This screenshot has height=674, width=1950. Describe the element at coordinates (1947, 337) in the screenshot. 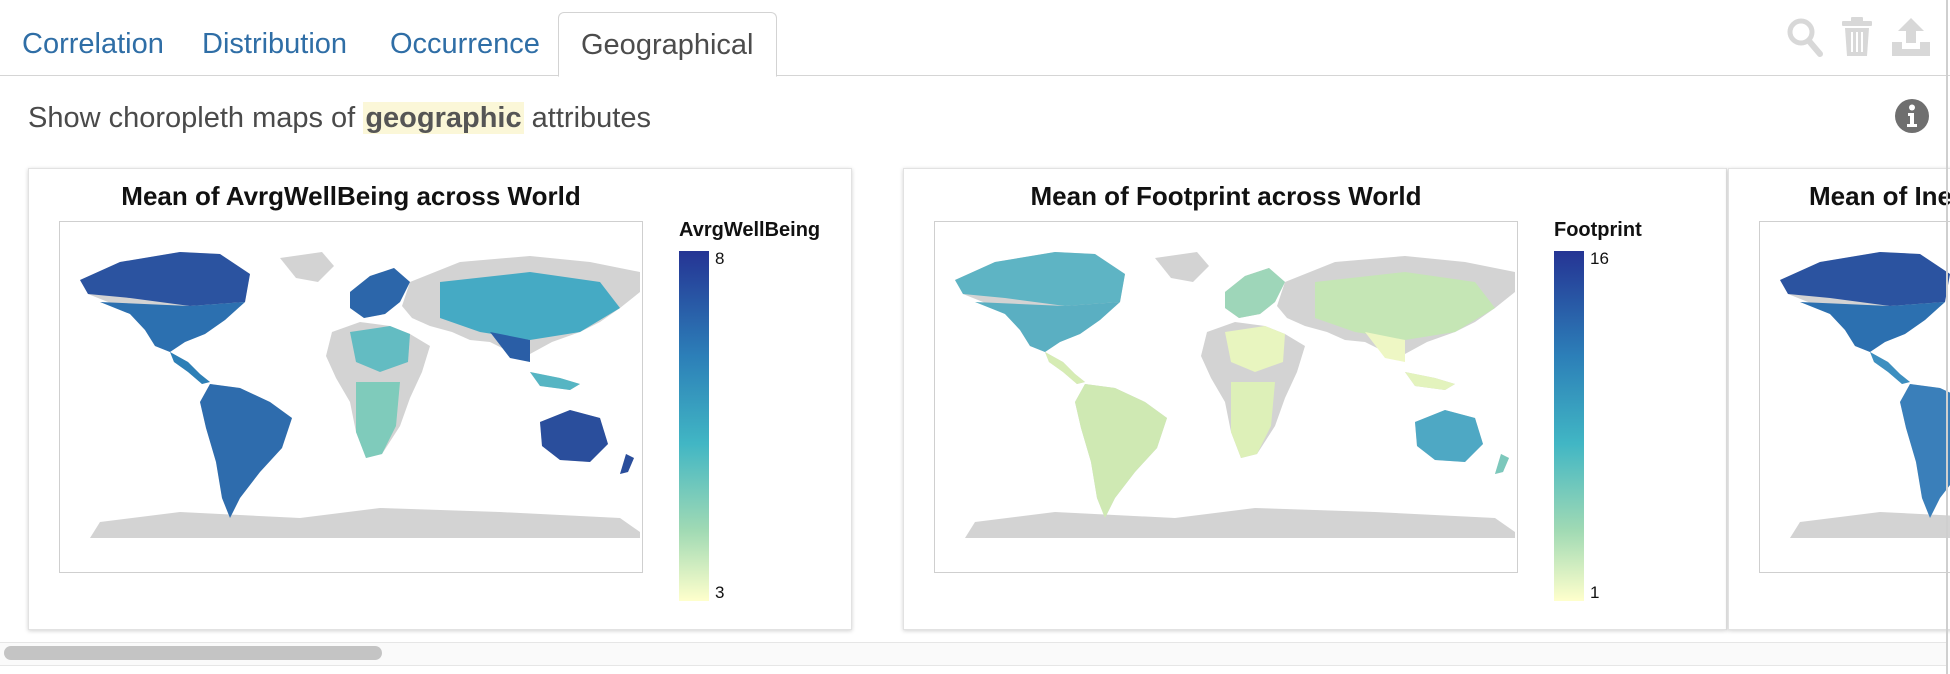

I see `panel-border` at that location.